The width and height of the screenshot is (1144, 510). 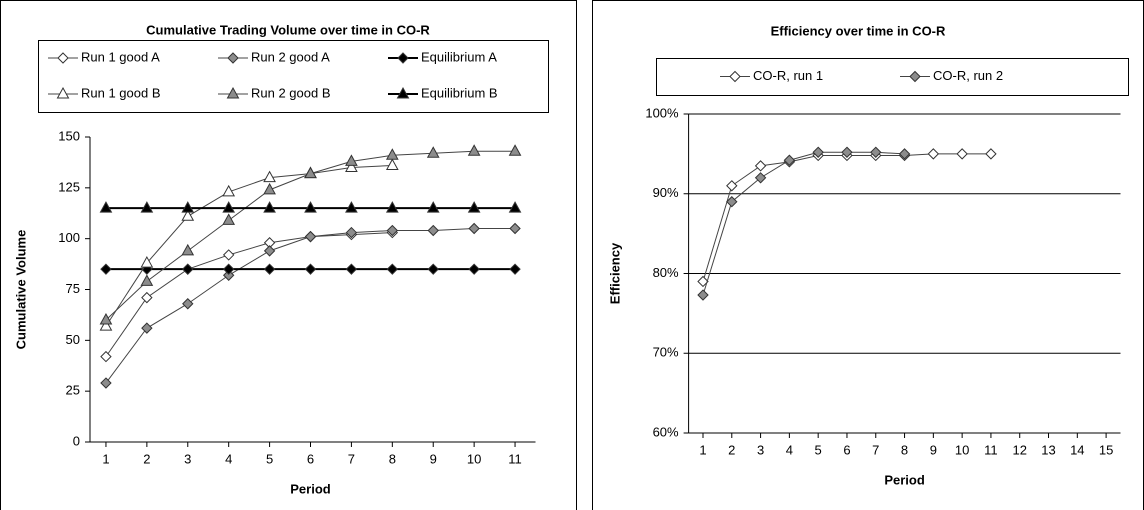 I want to click on legend-label: Run 2 good A, so click(x=290, y=56).